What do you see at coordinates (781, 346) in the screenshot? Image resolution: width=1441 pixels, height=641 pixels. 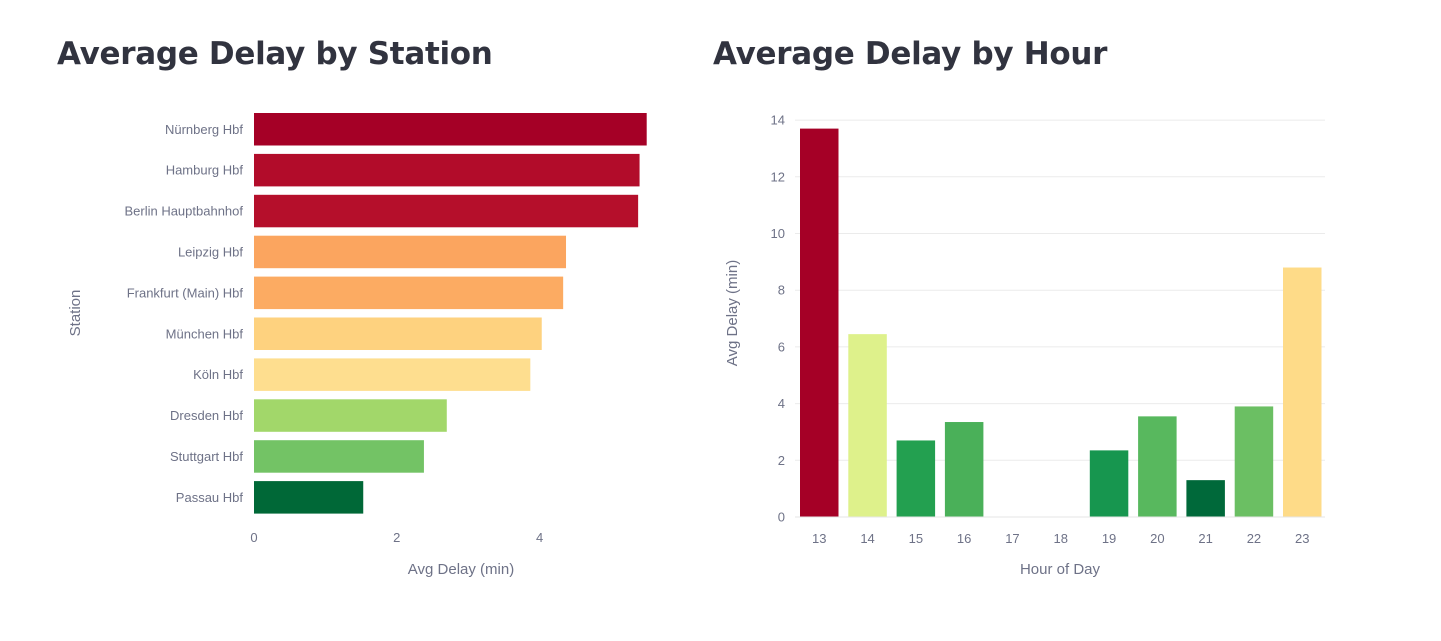 I see `hour-y-tick-label: 6` at bounding box center [781, 346].